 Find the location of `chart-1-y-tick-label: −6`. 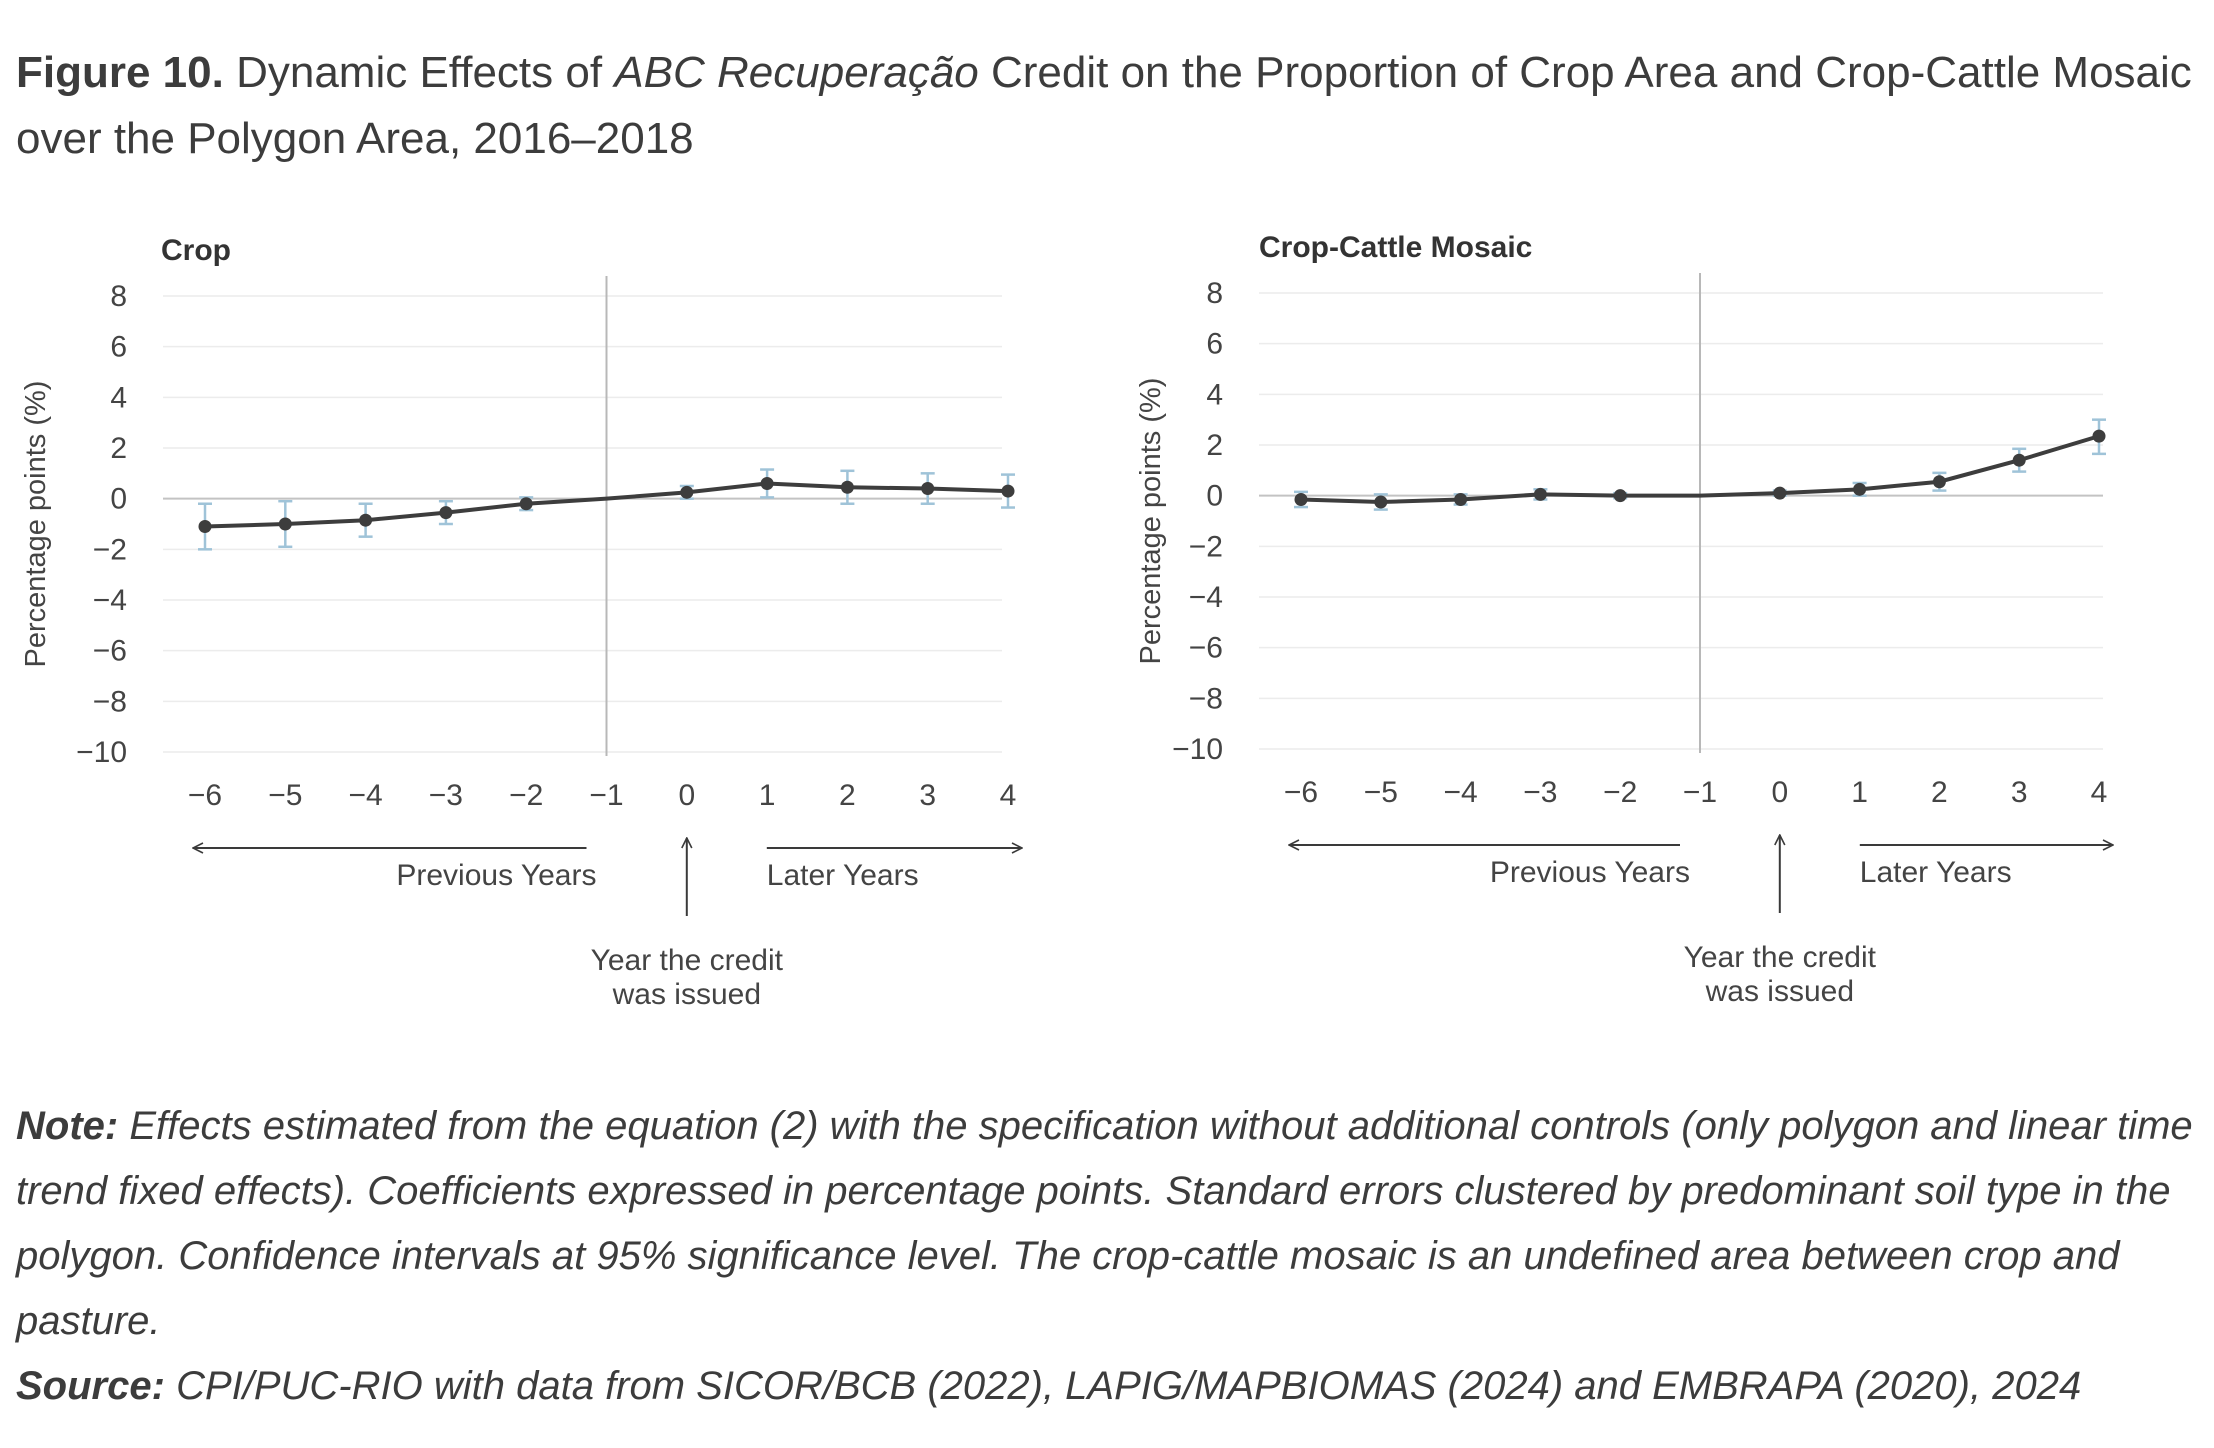

chart-1-y-tick-label: −6 is located at coordinates (110, 651).